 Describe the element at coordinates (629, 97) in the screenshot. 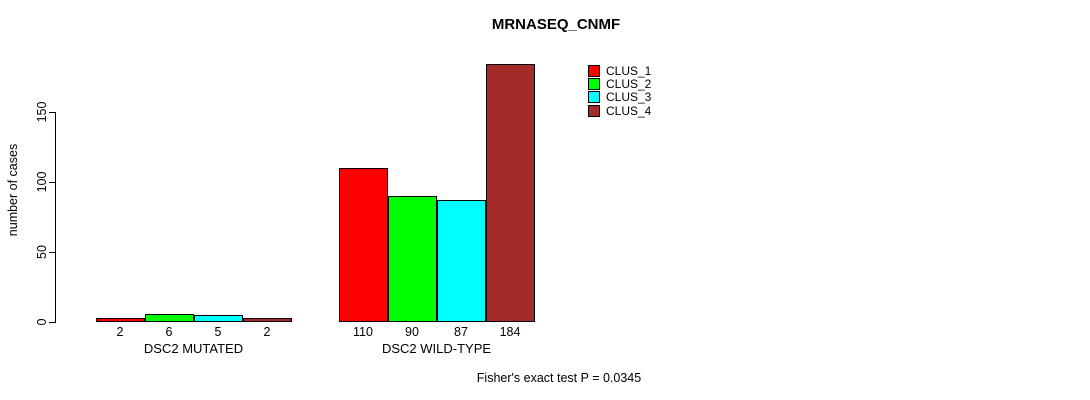

I see `legend-label: CLUS_3` at that location.